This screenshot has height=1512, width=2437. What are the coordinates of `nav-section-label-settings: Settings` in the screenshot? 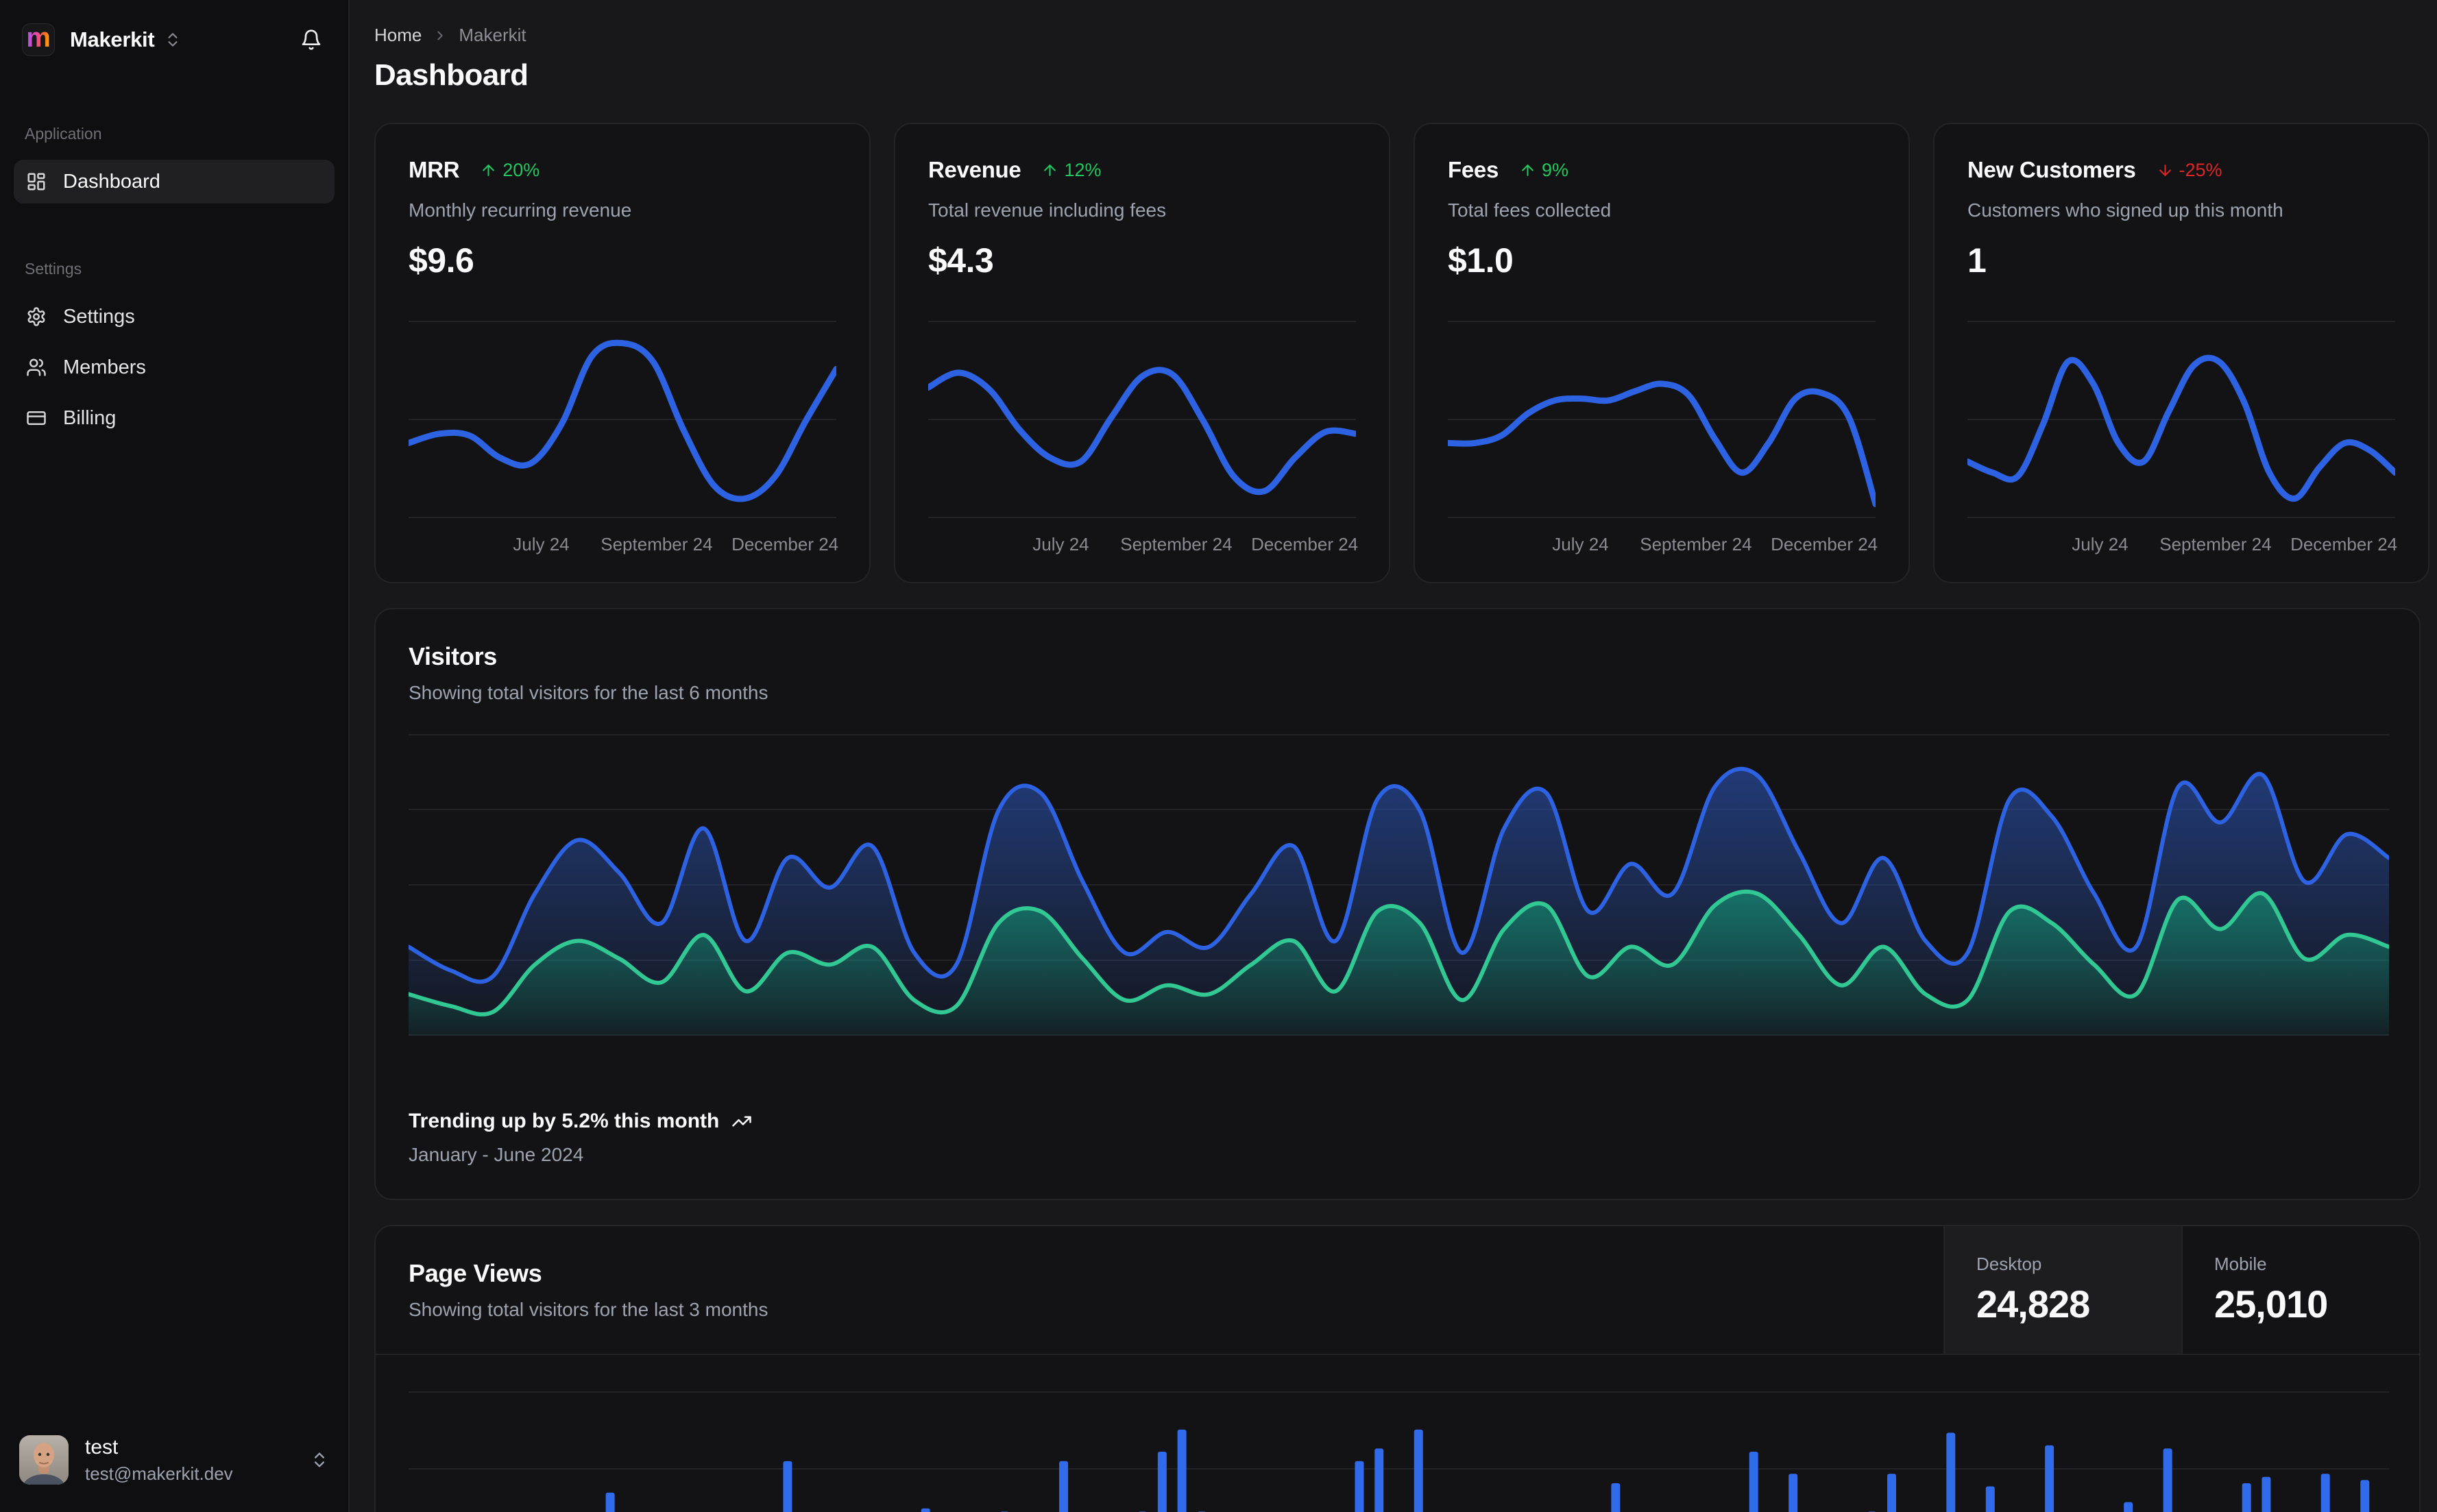 It's located at (54, 269).